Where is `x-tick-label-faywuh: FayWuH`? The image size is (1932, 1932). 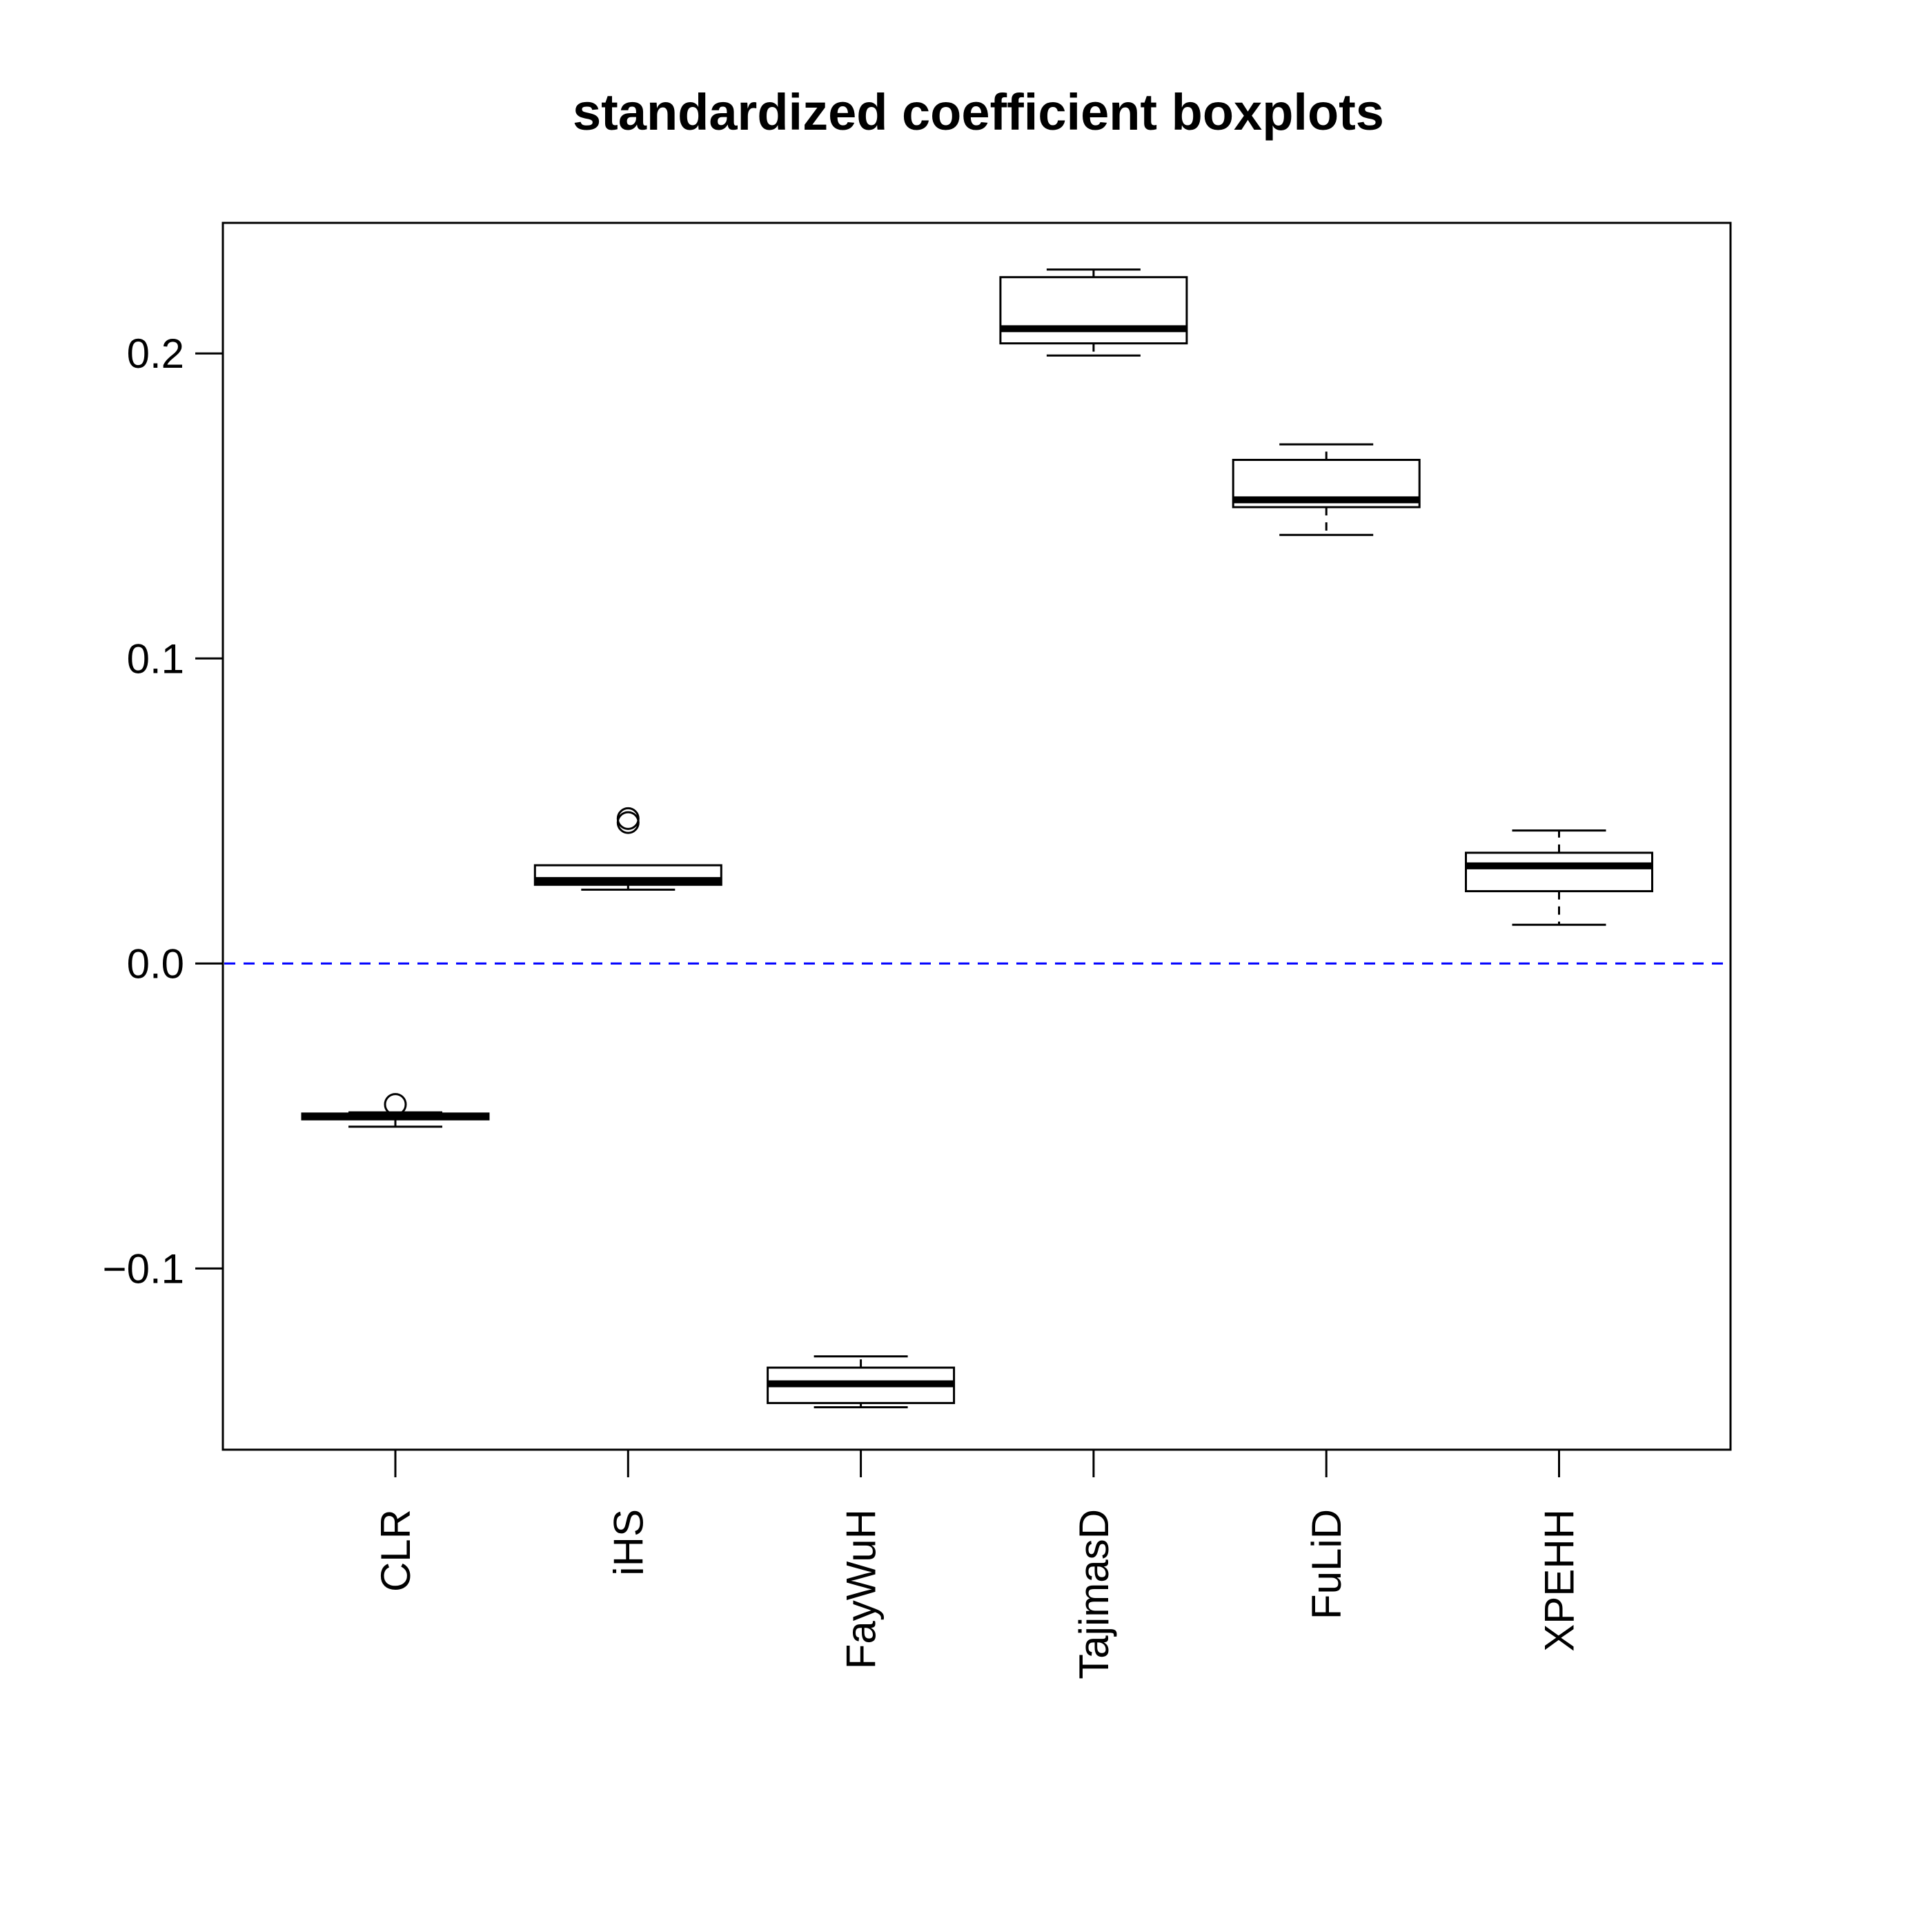
x-tick-label-faywuh: FayWuH is located at coordinates (861, 1589).